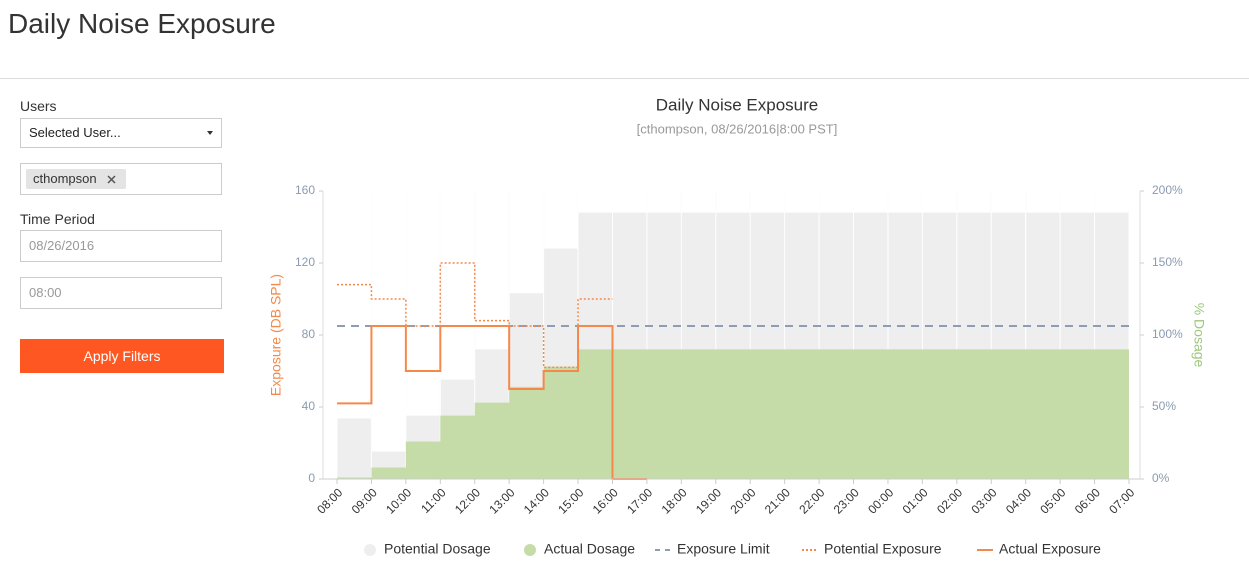 The width and height of the screenshot is (1249, 586). Describe the element at coordinates (57, 219) in the screenshot. I see `time-period-label: Time Period` at that location.